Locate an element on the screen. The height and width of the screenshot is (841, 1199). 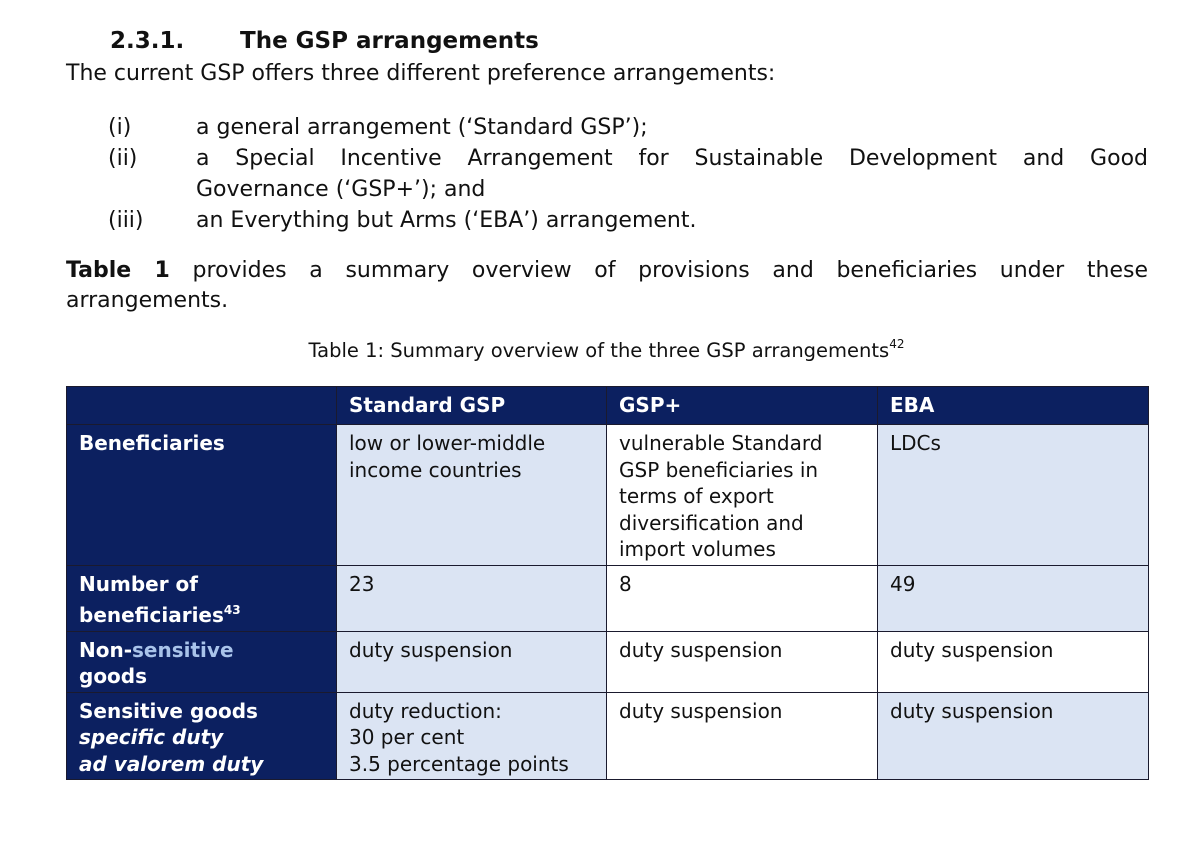
row-header-text: beneficiaries is located at coordinates (151, 615).